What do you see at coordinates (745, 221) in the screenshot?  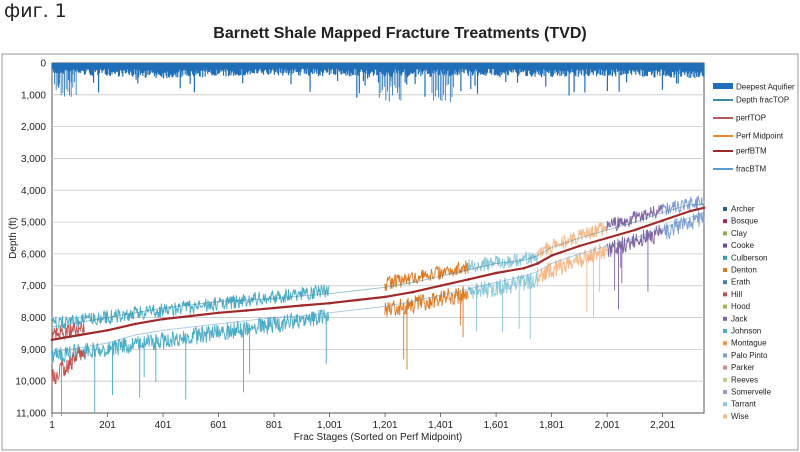 I see `legend-county-label: Bosque` at bounding box center [745, 221].